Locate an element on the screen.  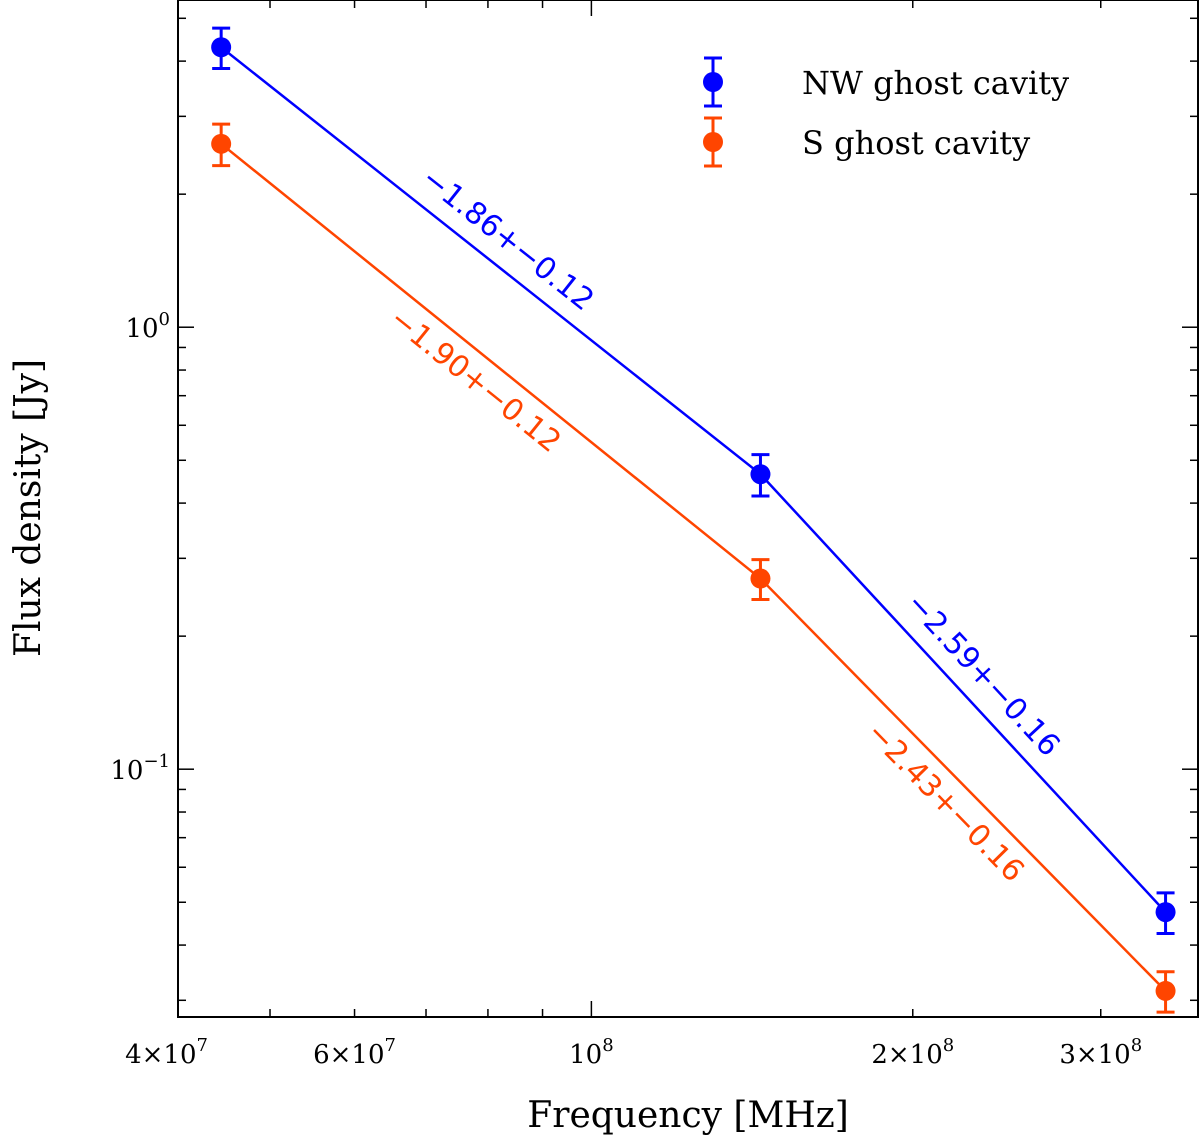
legend: NW ghost cavity S ghost cavity is located at coordinates (886, 112).